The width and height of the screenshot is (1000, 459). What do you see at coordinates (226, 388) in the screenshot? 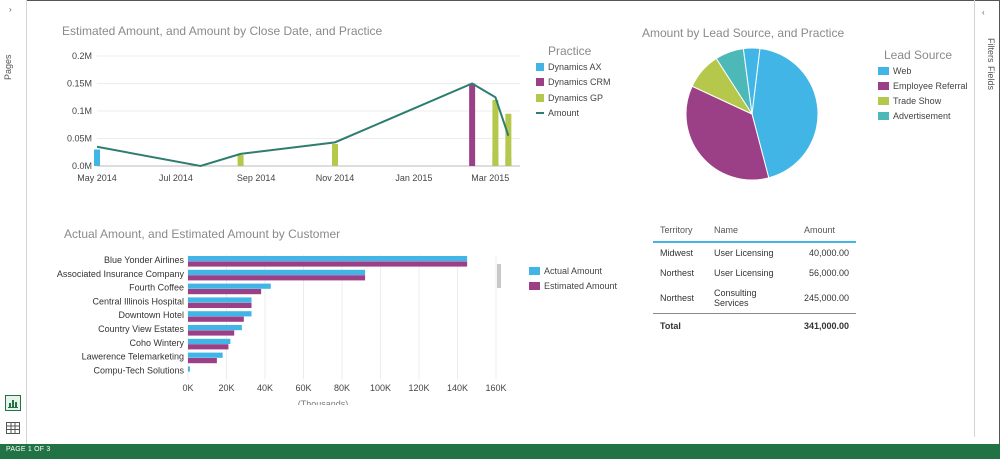
I see `x-tick-label: 20K` at bounding box center [226, 388].